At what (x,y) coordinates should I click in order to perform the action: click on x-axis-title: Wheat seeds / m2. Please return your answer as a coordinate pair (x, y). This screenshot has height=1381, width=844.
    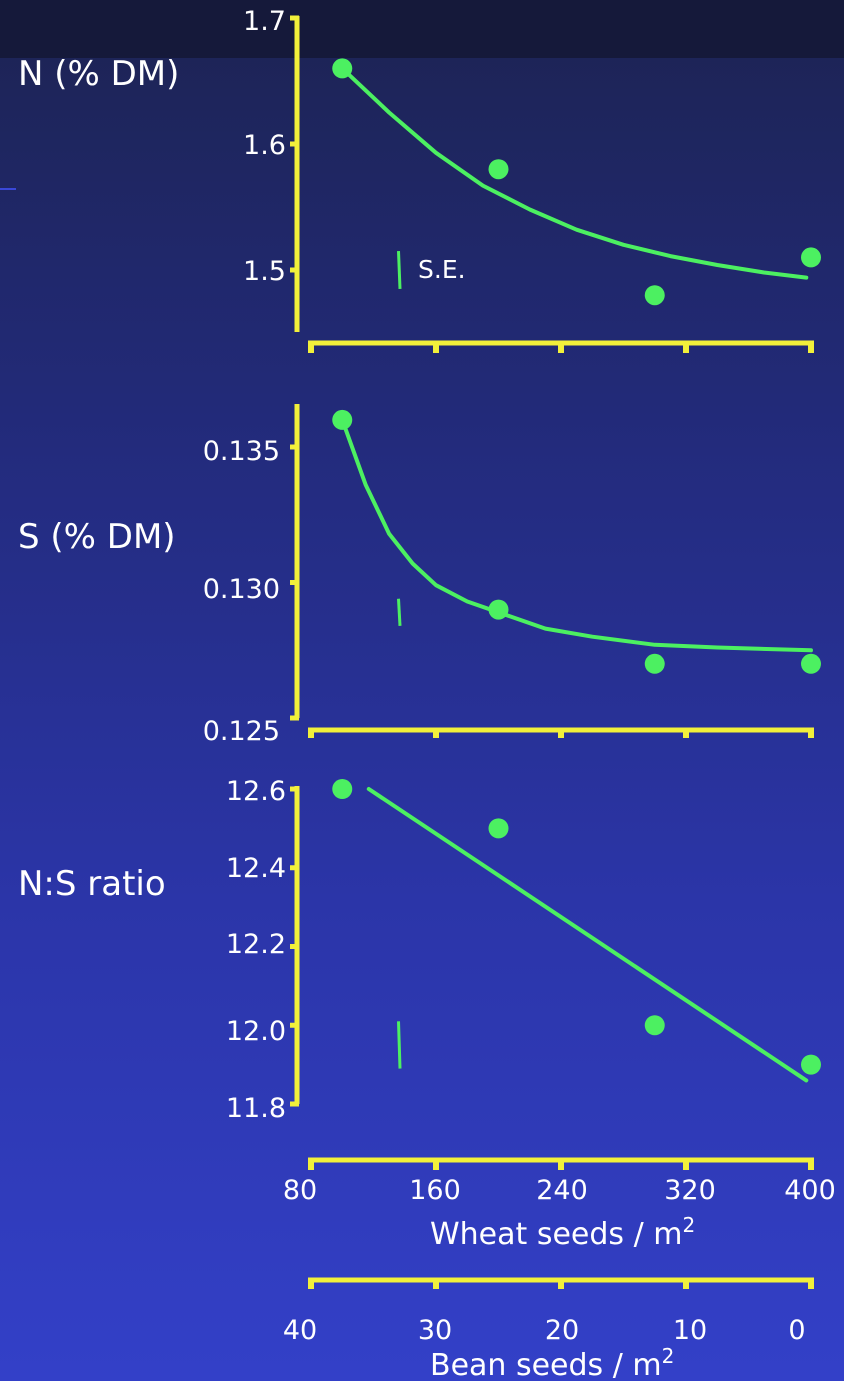
    Looking at the image, I should click on (562, 1232).